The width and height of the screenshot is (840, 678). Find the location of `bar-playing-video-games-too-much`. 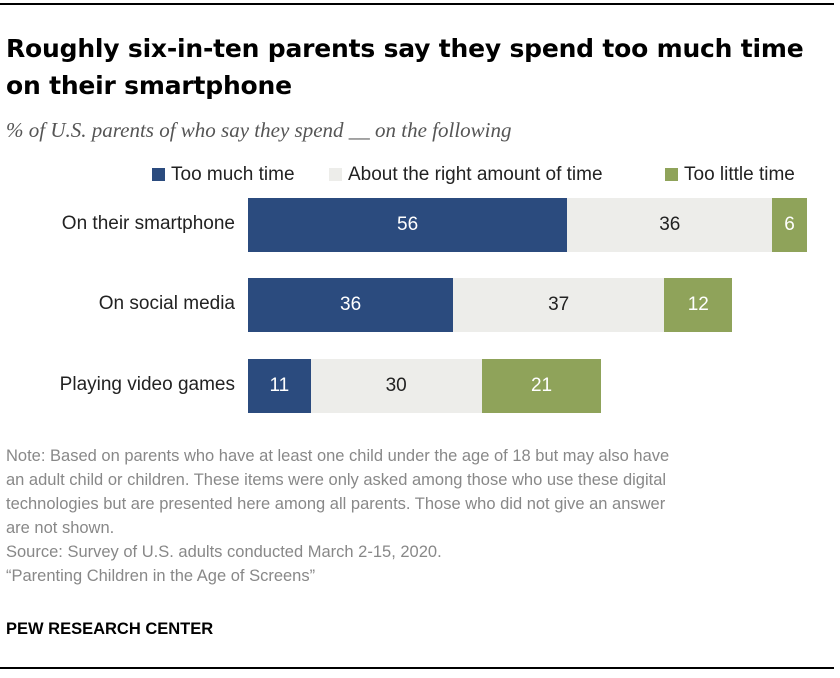

bar-playing-video-games-too-much is located at coordinates (279, 386).